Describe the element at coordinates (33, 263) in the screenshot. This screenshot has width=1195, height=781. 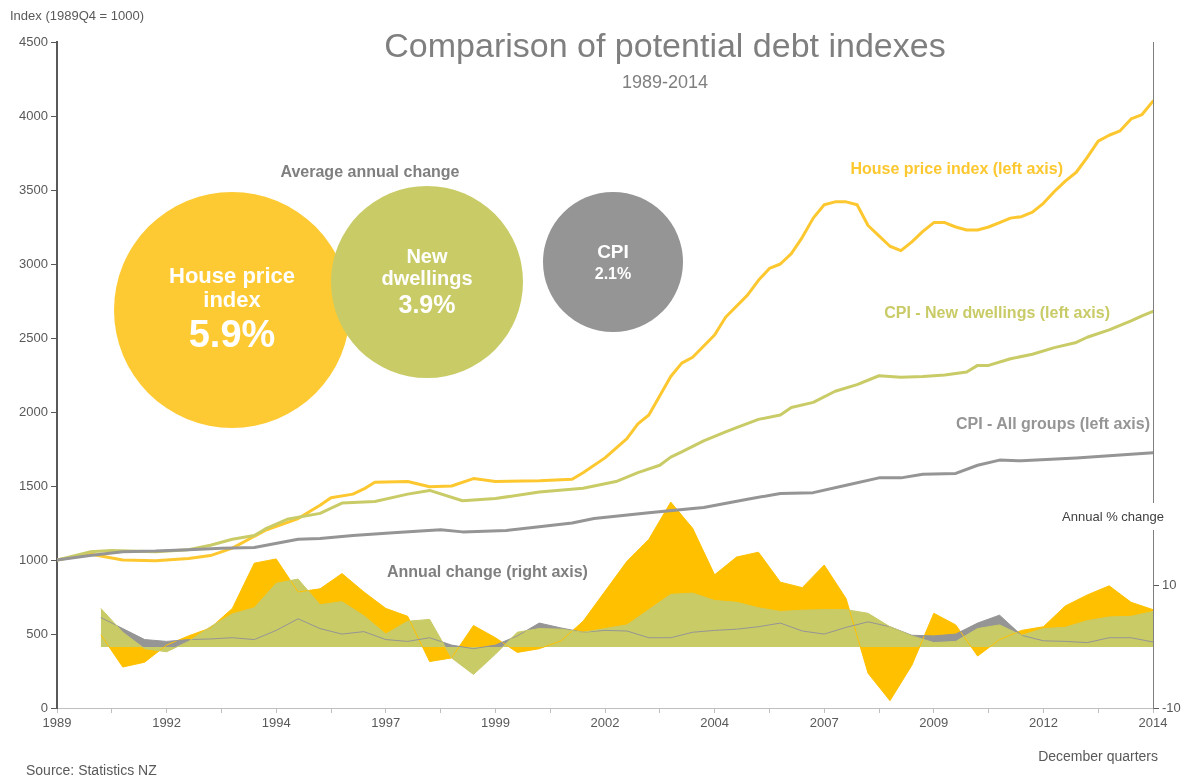
I see `y-tick-label: 3000` at that location.